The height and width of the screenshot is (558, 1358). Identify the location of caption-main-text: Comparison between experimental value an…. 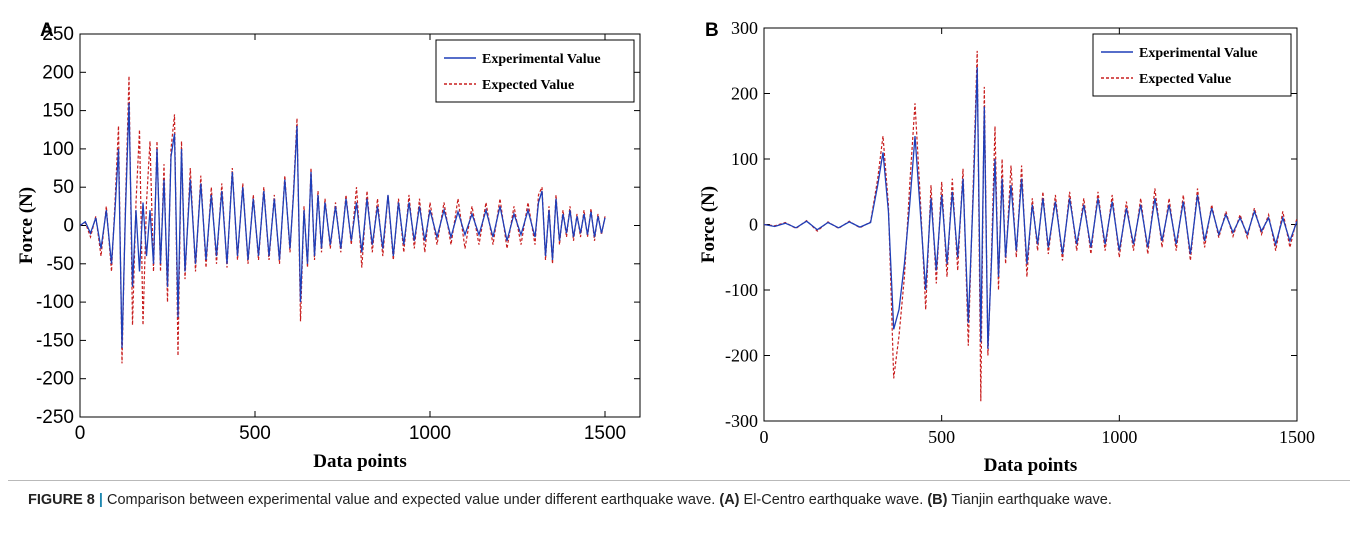
(411, 500).